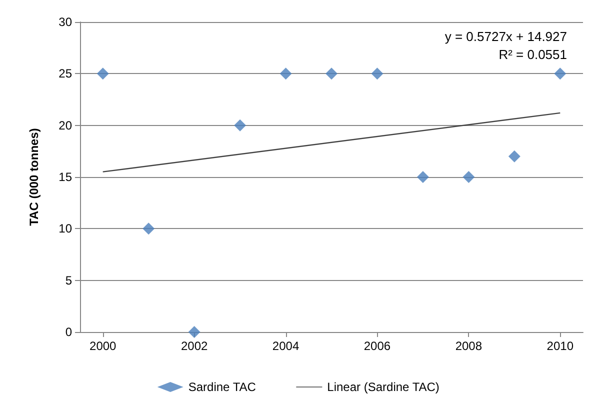 The width and height of the screenshot is (597, 406). Describe the element at coordinates (68, 332) in the screenshot. I see `y-tick-label: 0` at that location.